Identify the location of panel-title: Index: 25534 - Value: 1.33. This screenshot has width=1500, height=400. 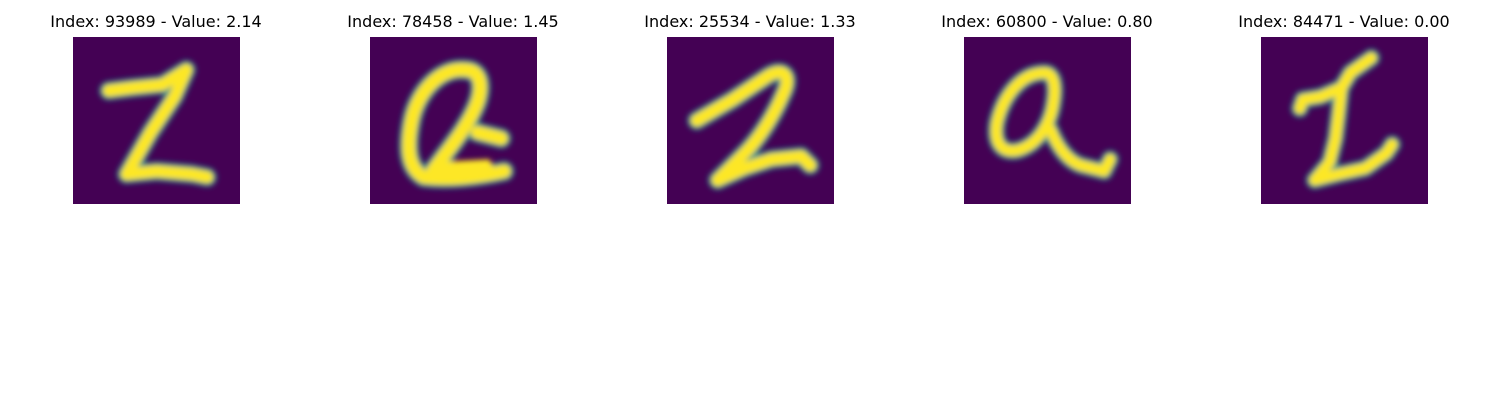
(750, 21).